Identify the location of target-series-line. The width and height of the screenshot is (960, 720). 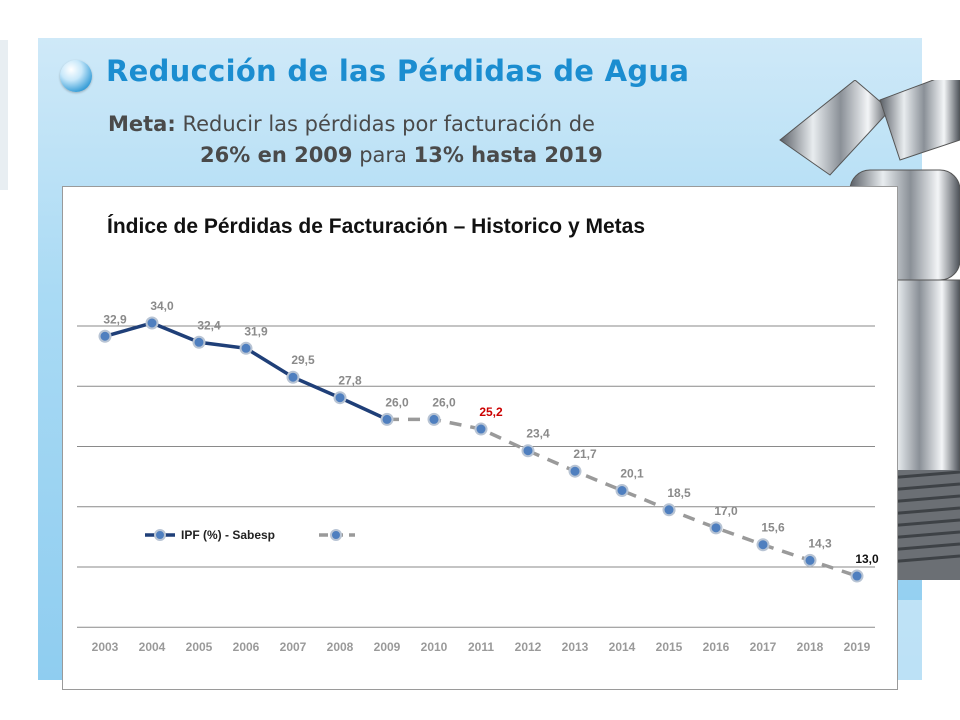
(622, 497).